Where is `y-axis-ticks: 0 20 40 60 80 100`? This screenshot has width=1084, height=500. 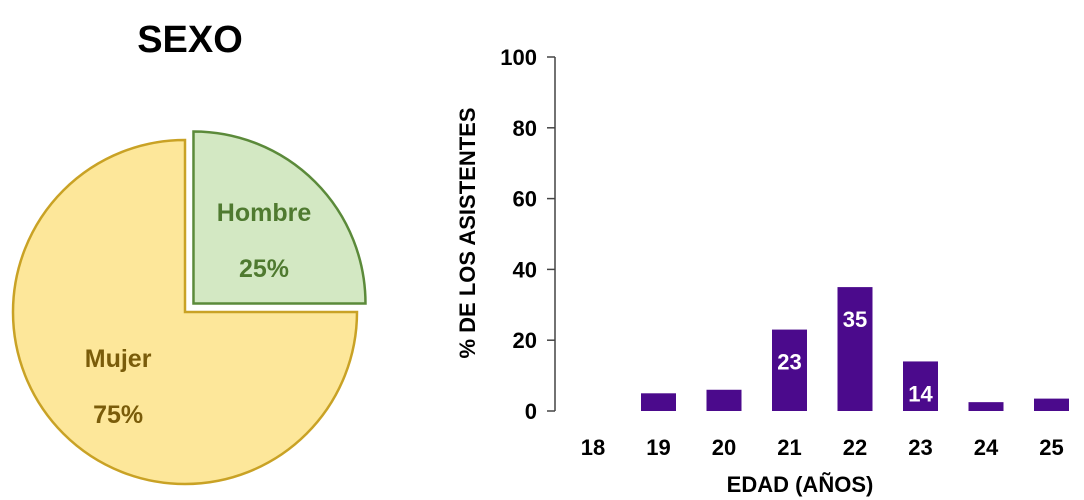
y-axis-ticks: 0 20 40 60 80 100 is located at coordinates (527, 234).